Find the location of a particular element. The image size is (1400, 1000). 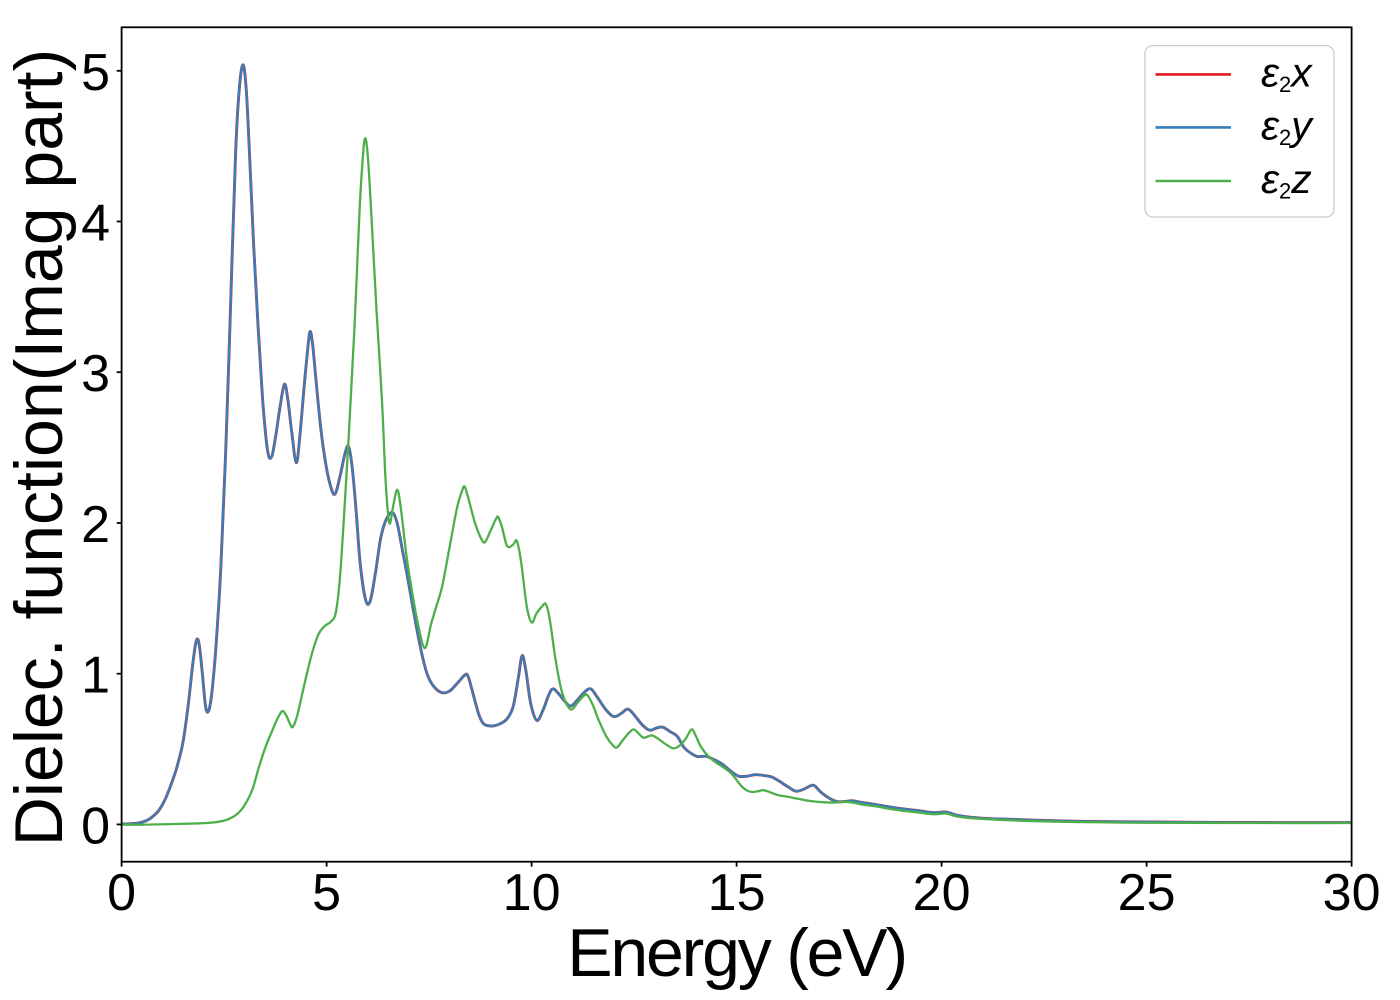

svg-text: 2 is located at coordinates (95, 525).